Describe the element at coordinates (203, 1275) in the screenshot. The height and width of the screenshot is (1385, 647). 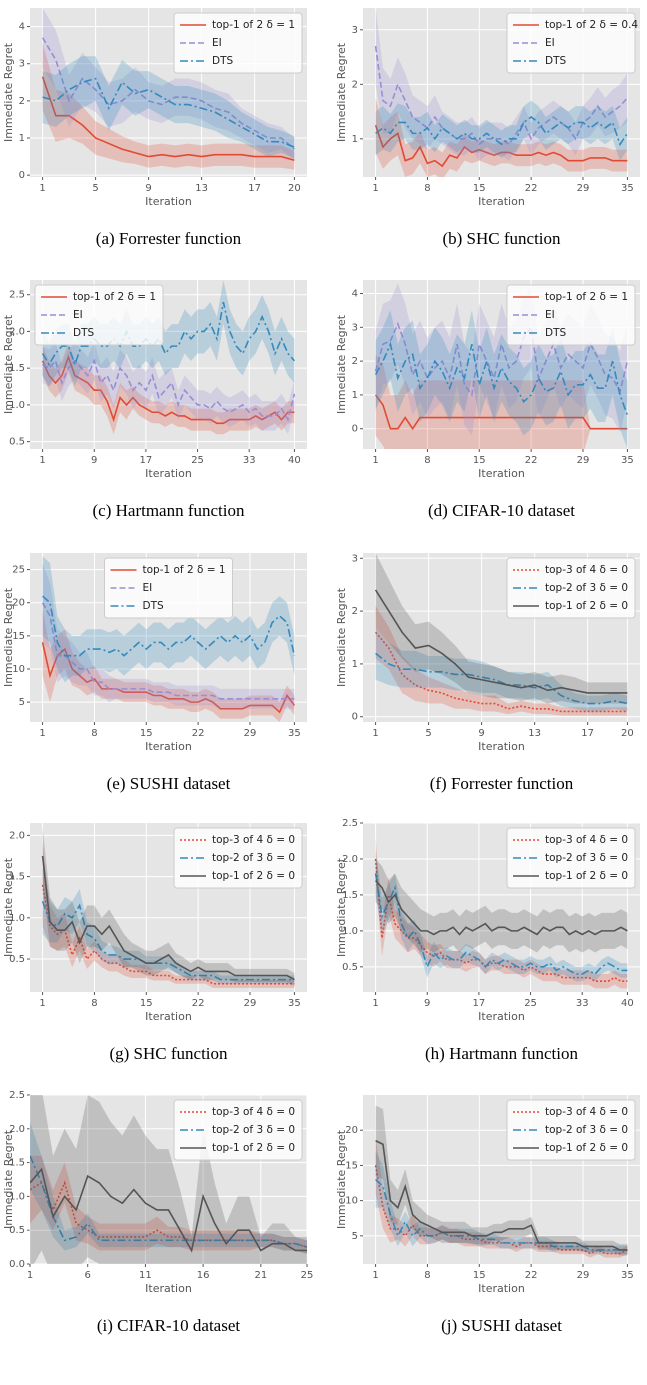
I see `x-tick-label: 16` at that location.